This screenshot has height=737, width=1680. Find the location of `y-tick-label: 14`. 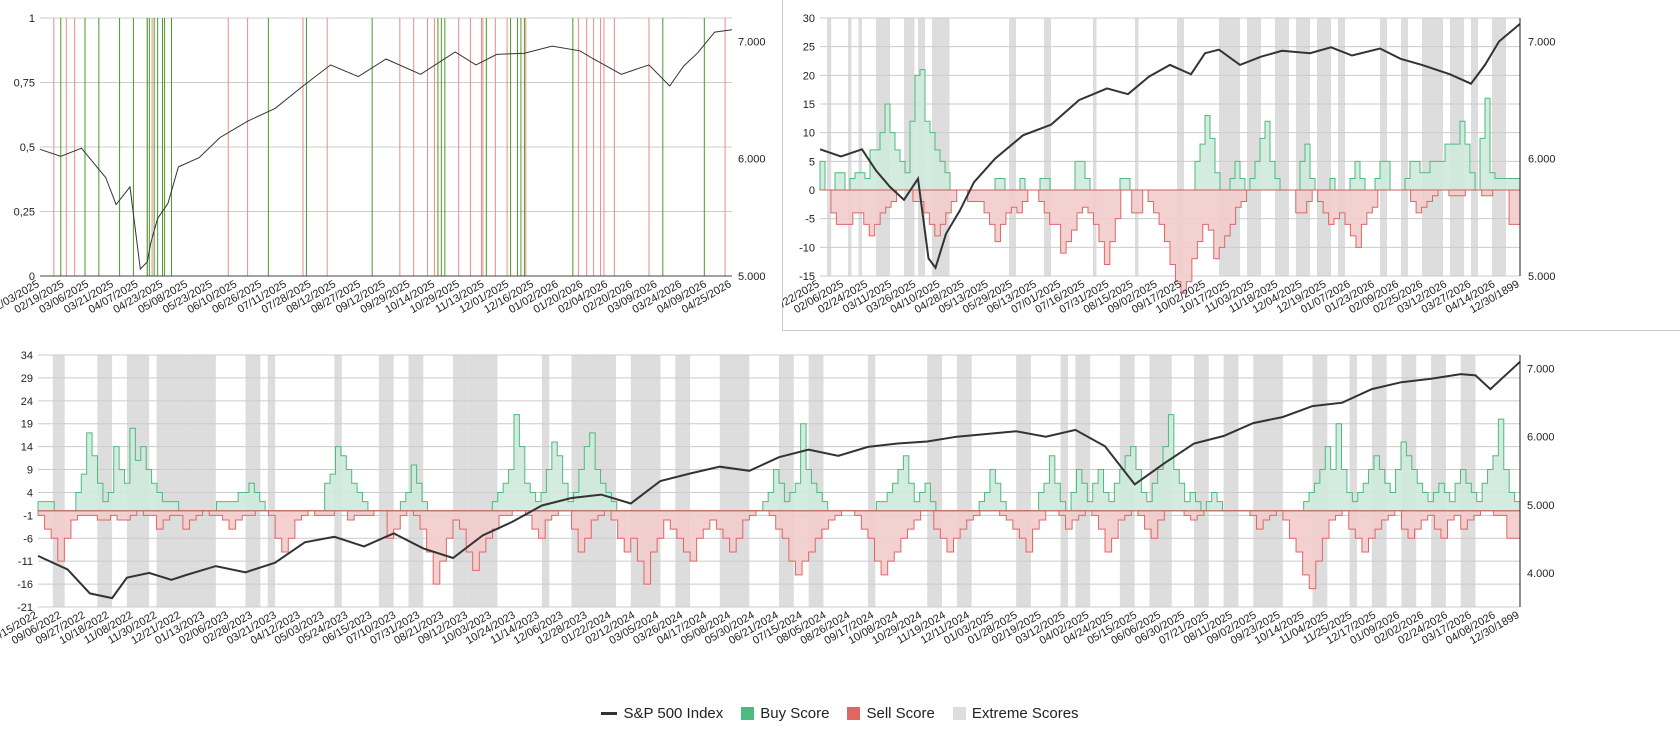

y-tick-label: 14 is located at coordinates (27, 448).